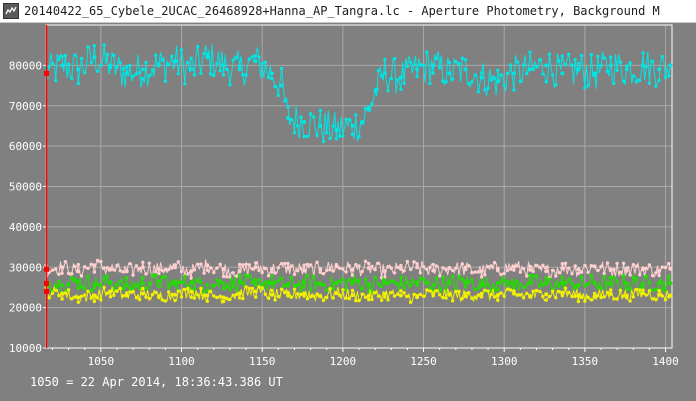  Describe the element at coordinates (46, 269) in the screenshot. I see `cursor-marker-comp1` at that location.